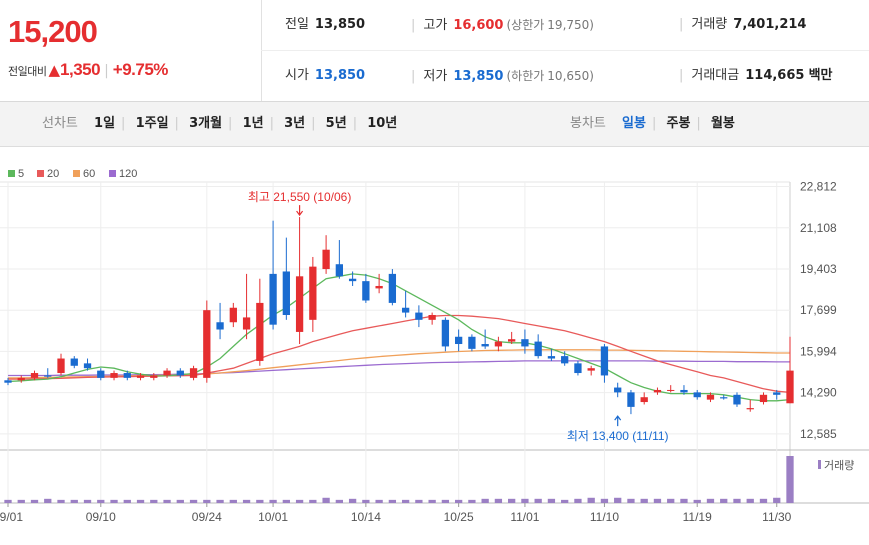 Image resolution: width=869 pixels, height=545 pixels. I want to click on trade-amount: | 거래대금 114,665 백만, so click(756, 75).